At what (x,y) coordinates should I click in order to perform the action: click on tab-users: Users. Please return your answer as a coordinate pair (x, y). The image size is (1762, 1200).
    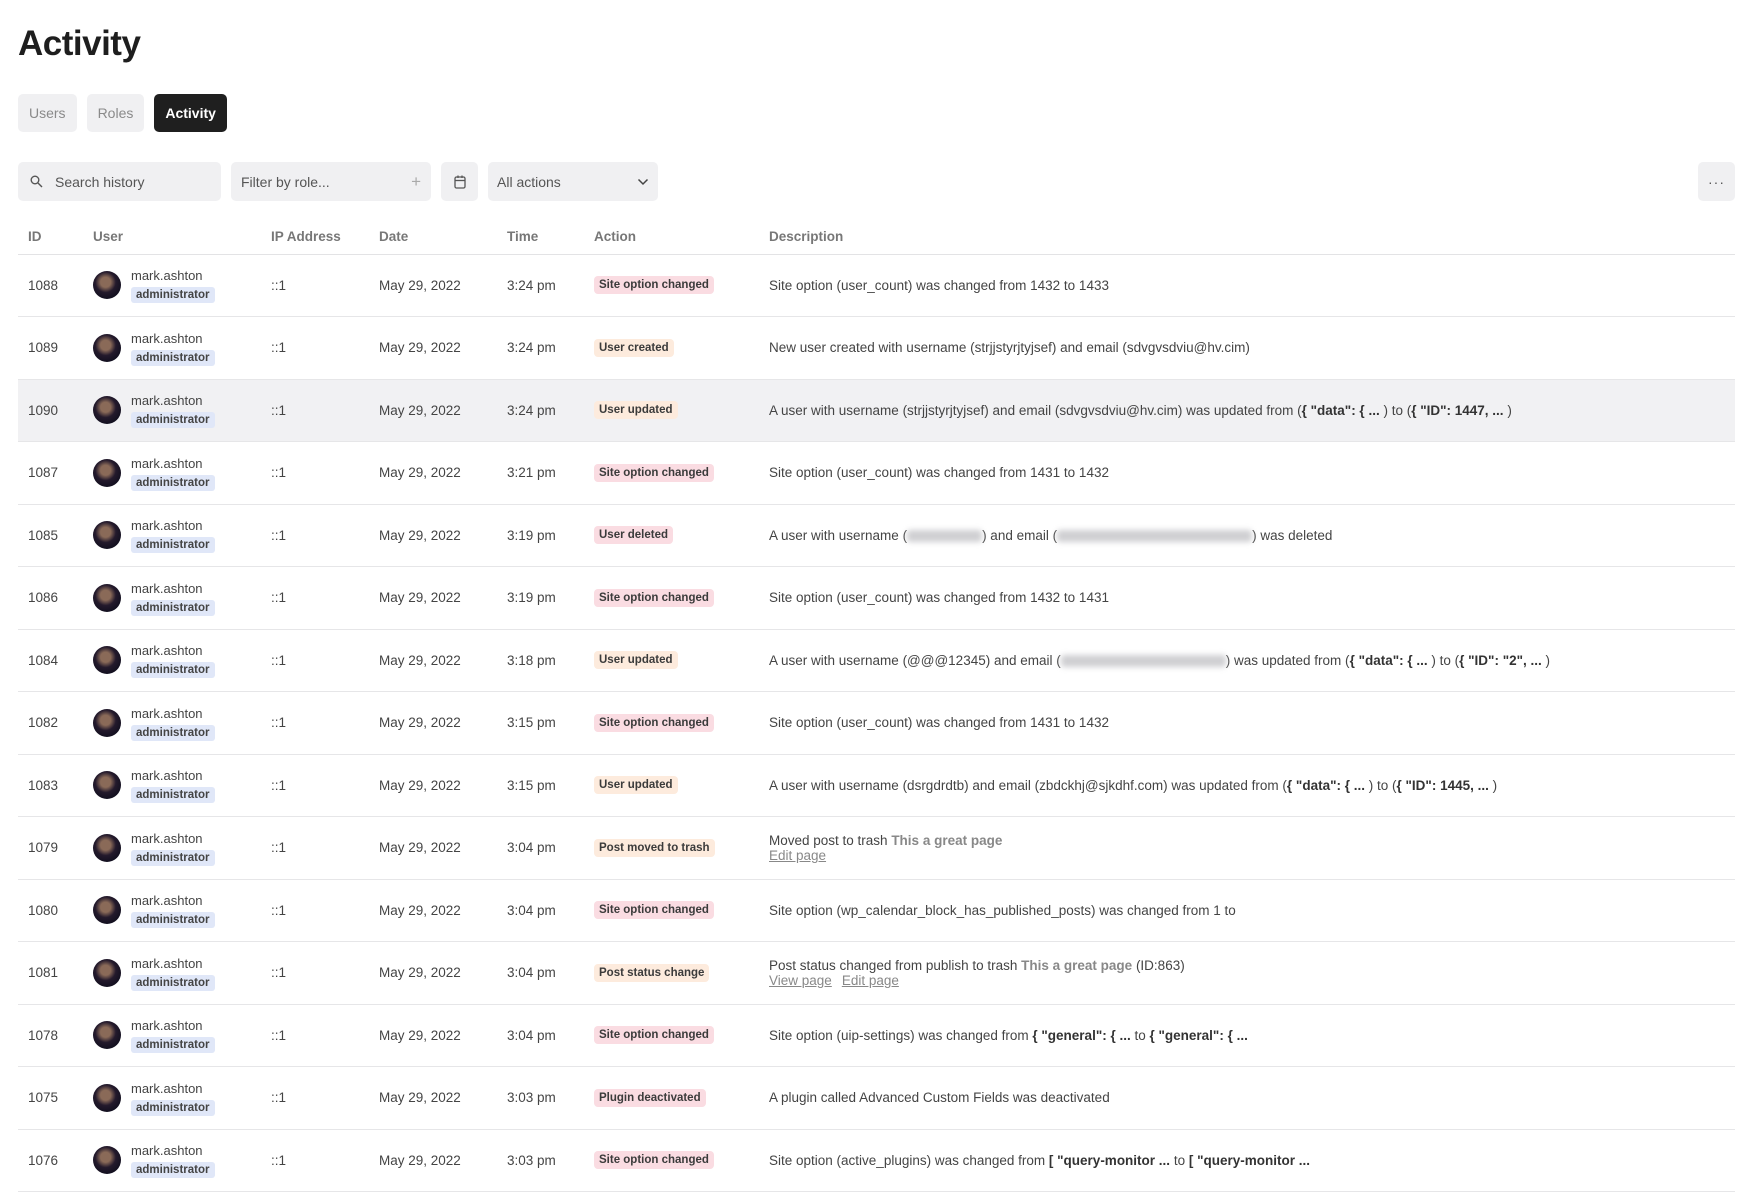
    Looking at the image, I should click on (47, 113).